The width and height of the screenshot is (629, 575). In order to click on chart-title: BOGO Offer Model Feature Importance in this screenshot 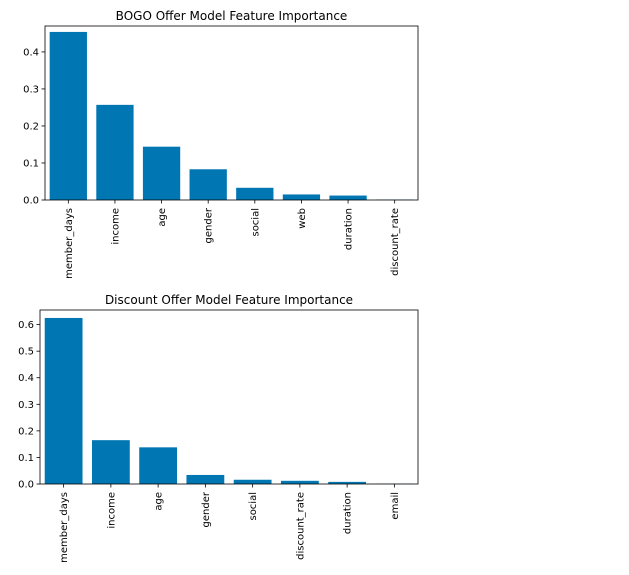, I will do `click(232, 16)`.